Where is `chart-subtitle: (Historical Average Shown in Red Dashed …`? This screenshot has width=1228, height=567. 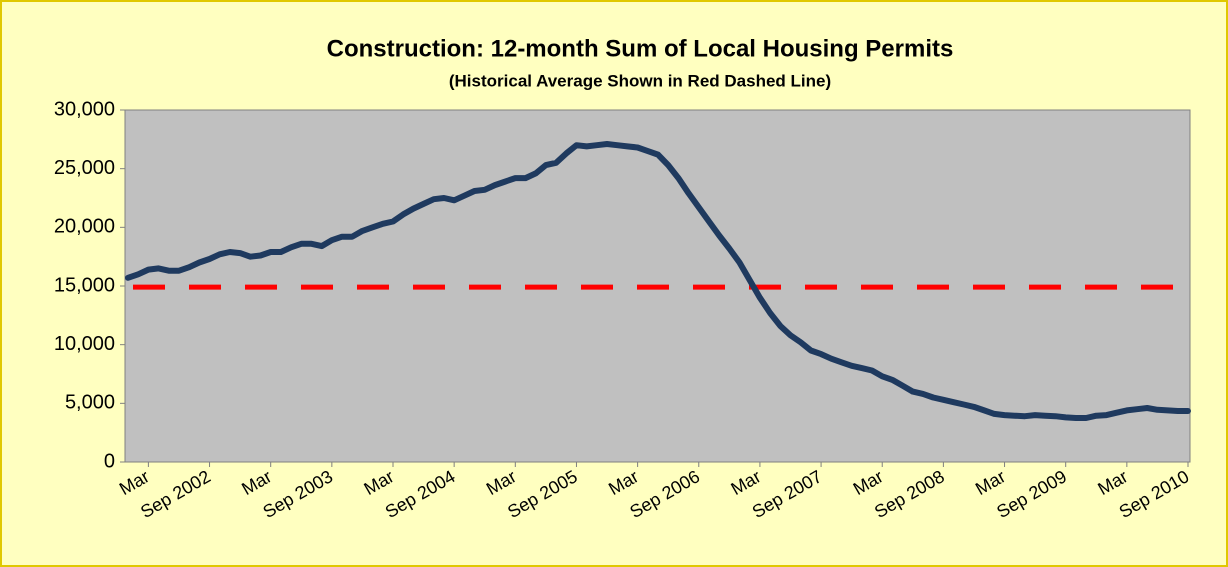 chart-subtitle: (Historical Average Shown in Red Dashed … is located at coordinates (640, 80).